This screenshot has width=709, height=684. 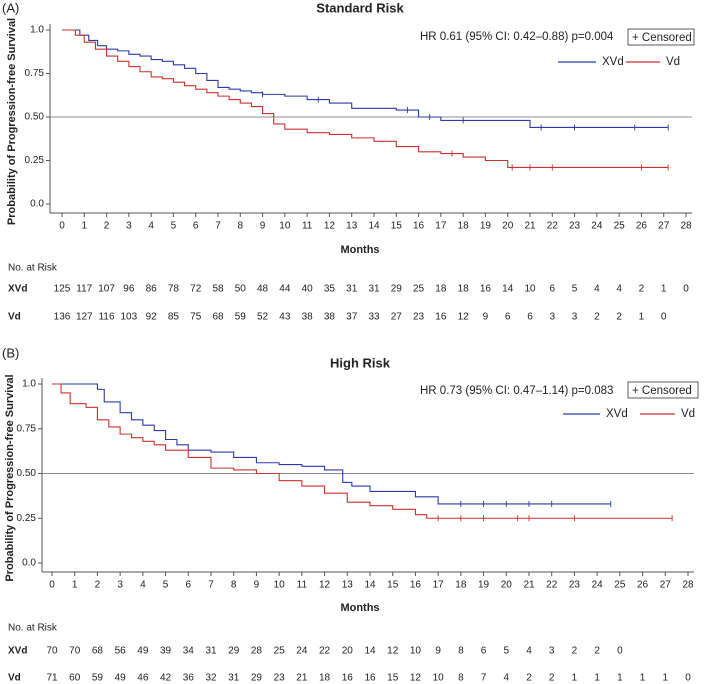 I want to click on risk-count: 7, so click(x=484, y=678).